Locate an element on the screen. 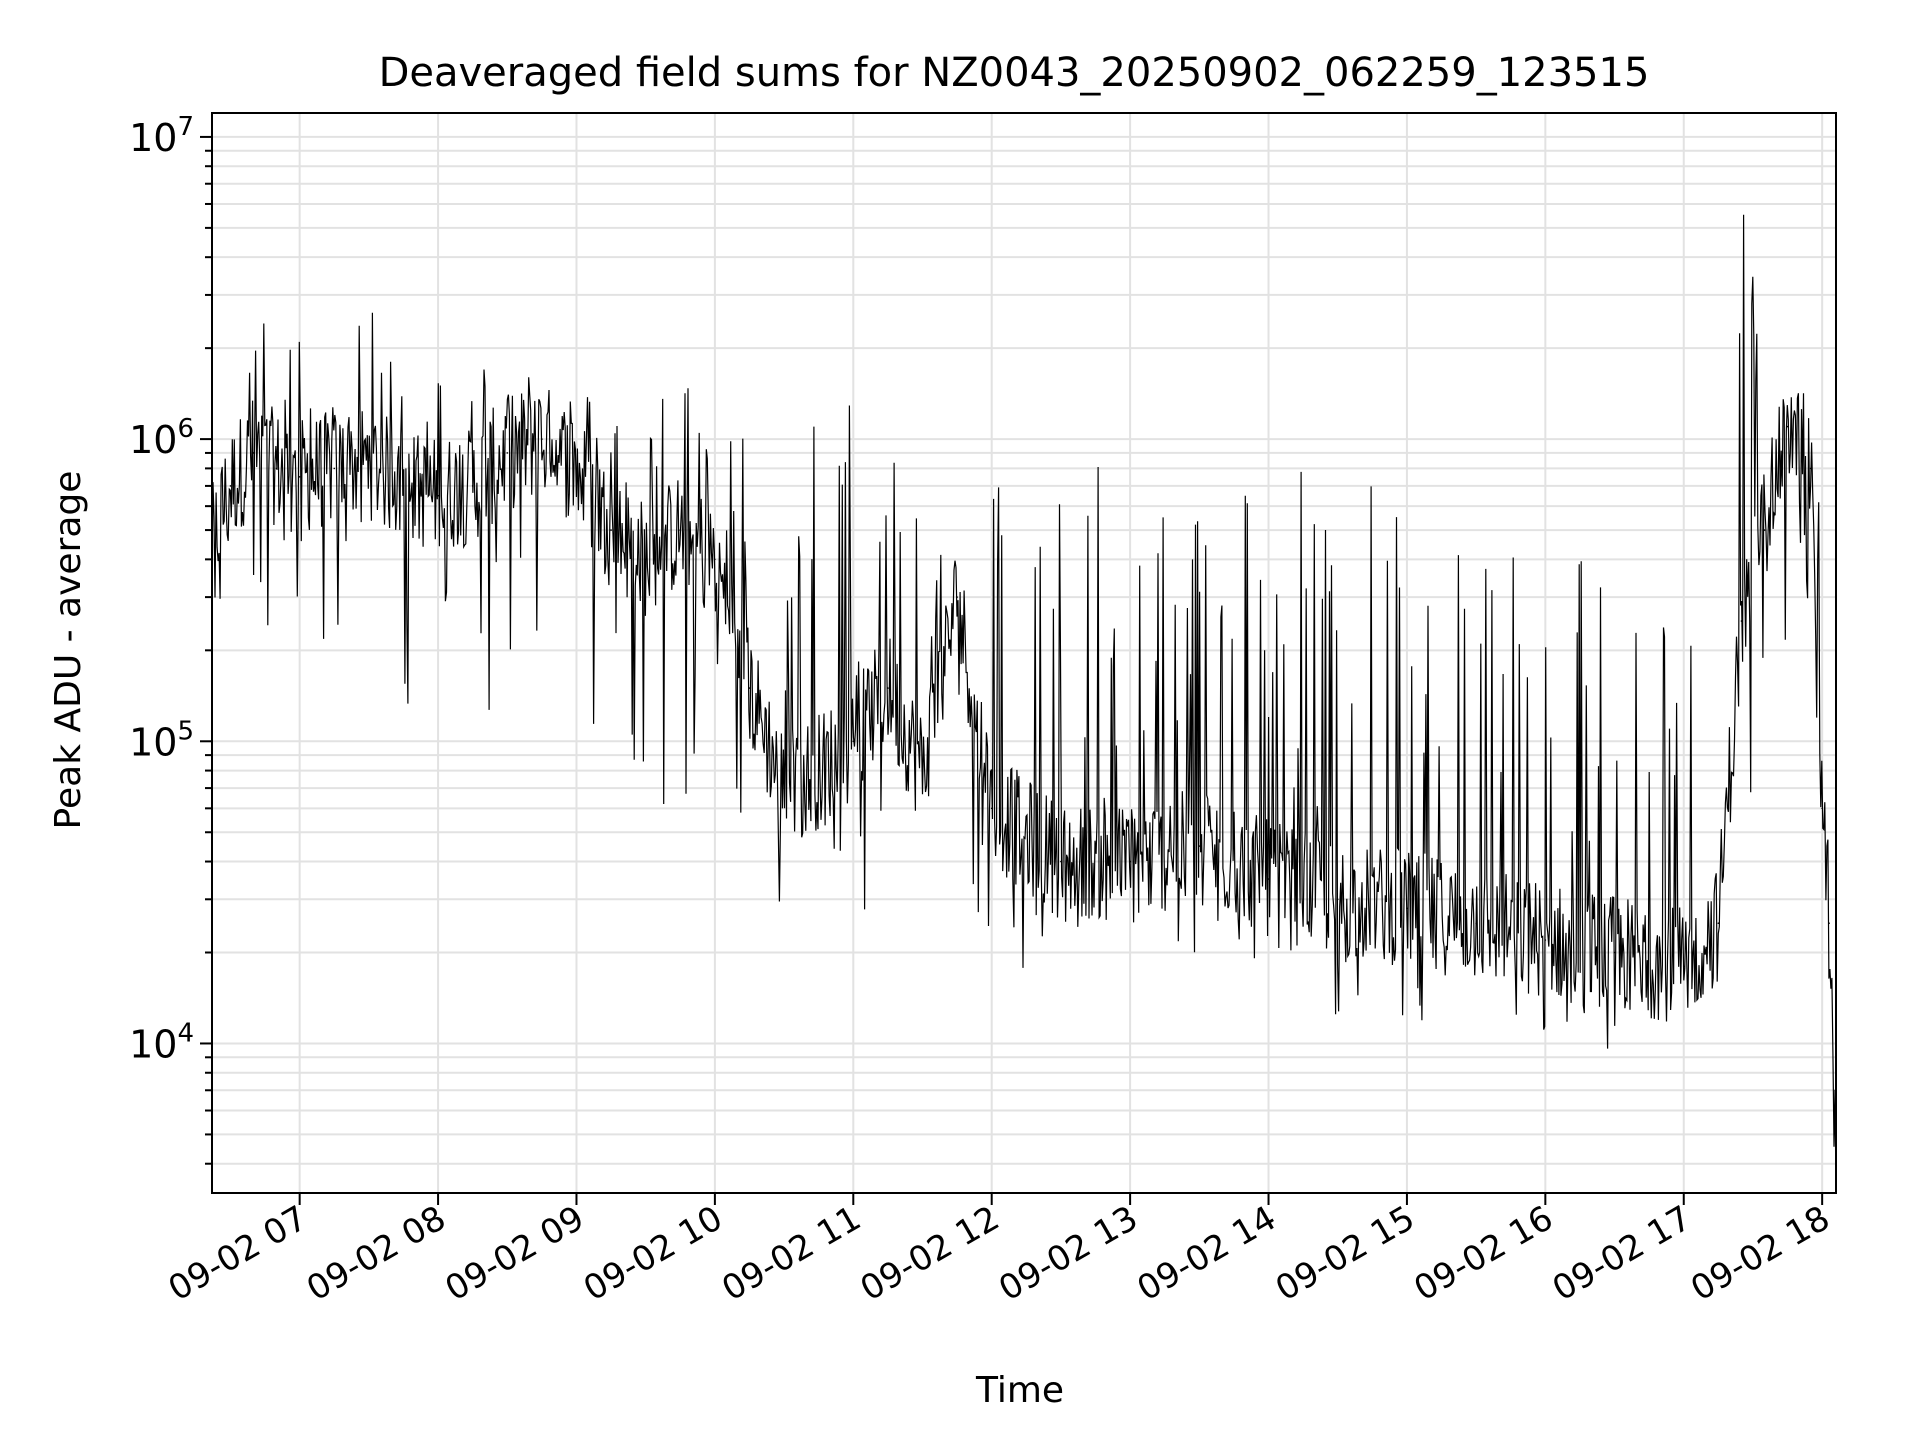 Image resolution: width=1920 pixels, height=1440 pixels. y-tick-label: 104 is located at coordinates (161, 1042).